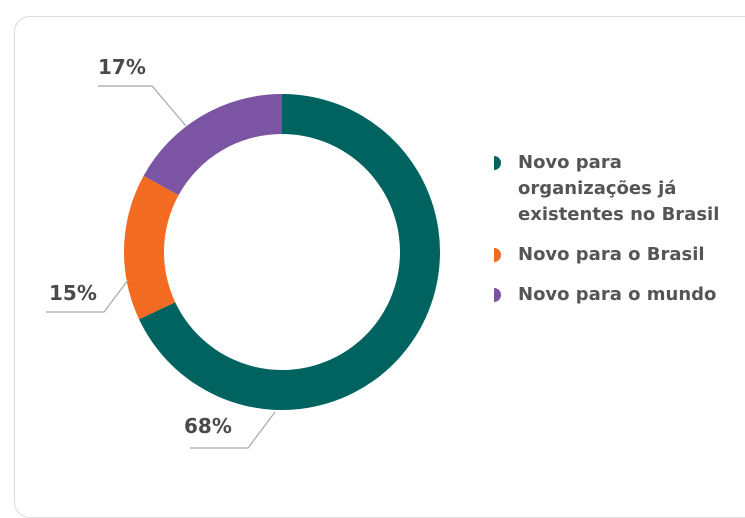 The image size is (745, 518). Describe the element at coordinates (122, 67) in the screenshot. I see `slice-label-novo-mundo: 17%` at that location.